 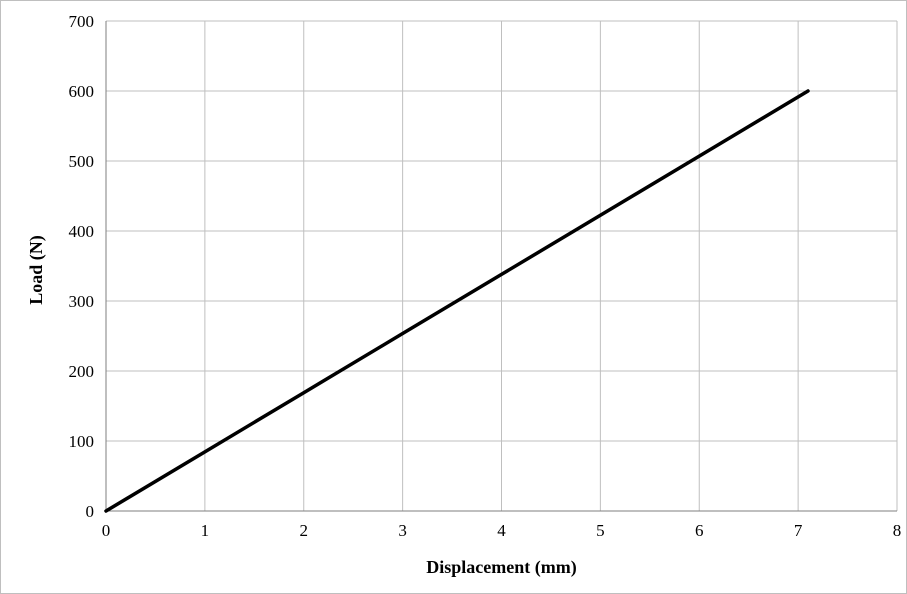 I want to click on x-axis-title: Displacement (mm), so click(x=501, y=567).